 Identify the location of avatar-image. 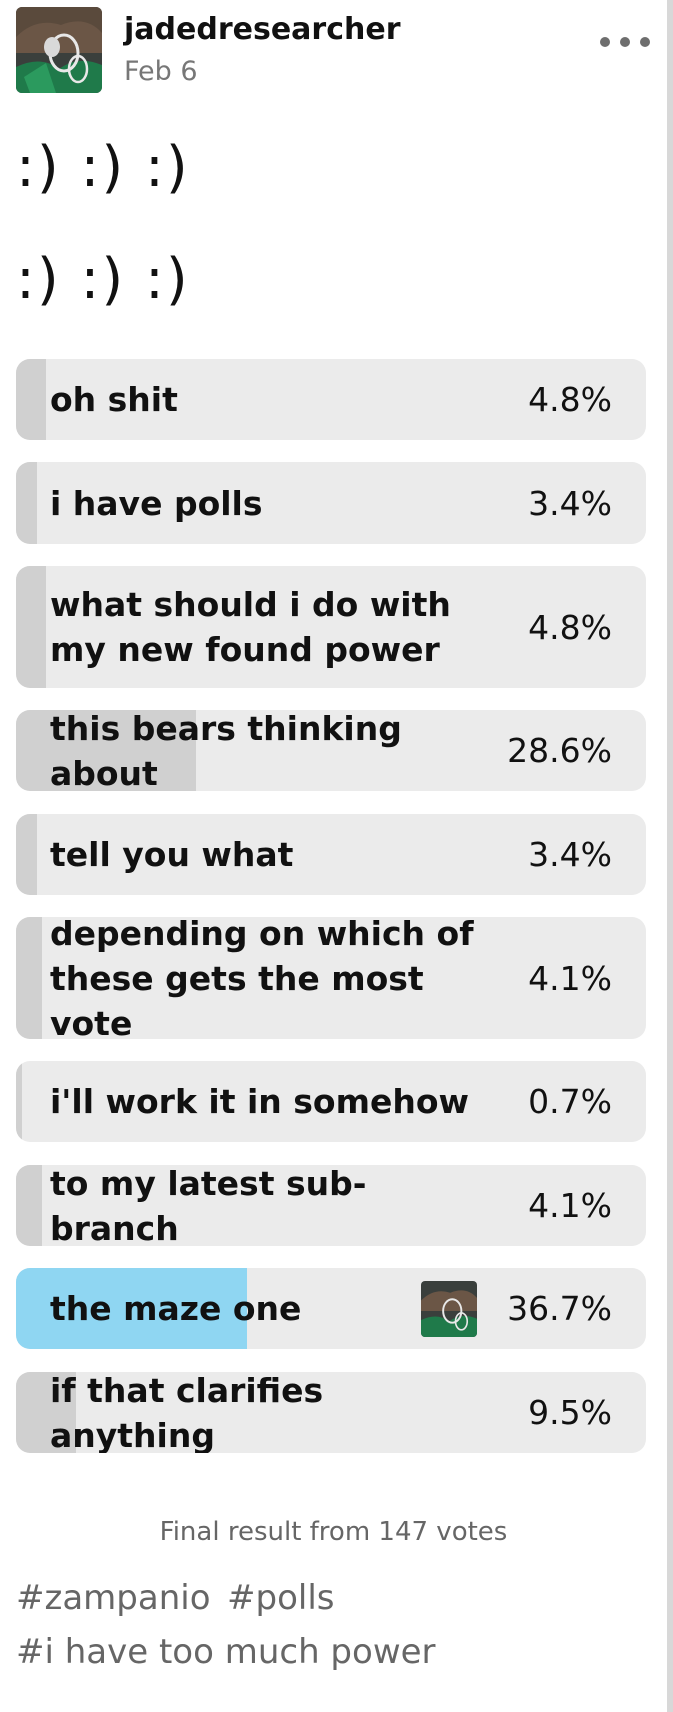
(59, 50).